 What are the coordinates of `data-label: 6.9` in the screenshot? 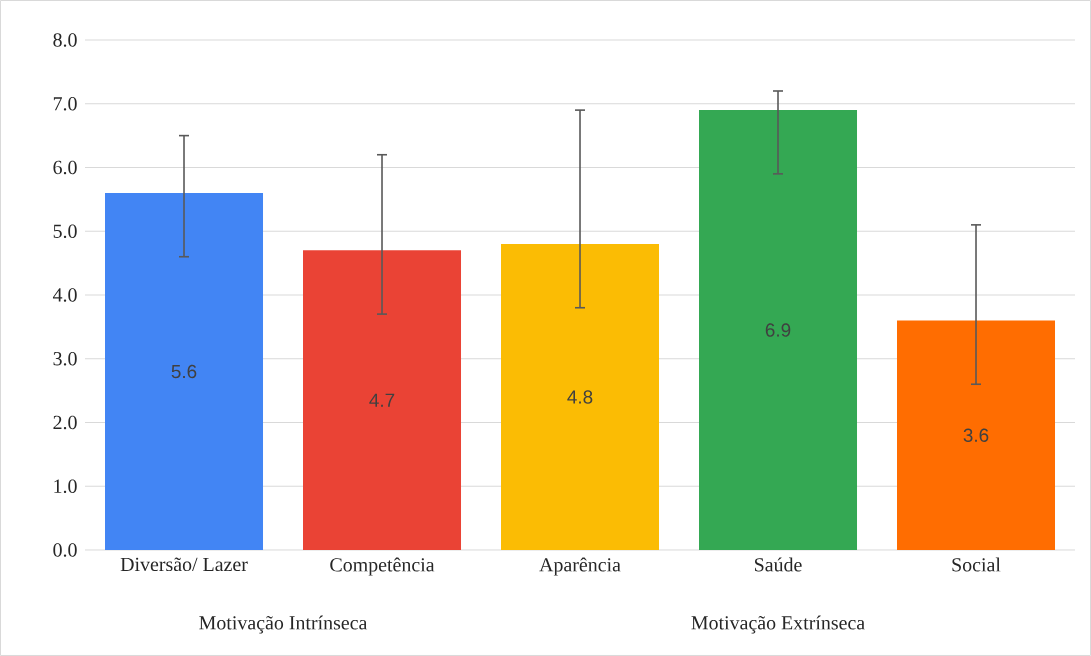 It's located at (778, 330).